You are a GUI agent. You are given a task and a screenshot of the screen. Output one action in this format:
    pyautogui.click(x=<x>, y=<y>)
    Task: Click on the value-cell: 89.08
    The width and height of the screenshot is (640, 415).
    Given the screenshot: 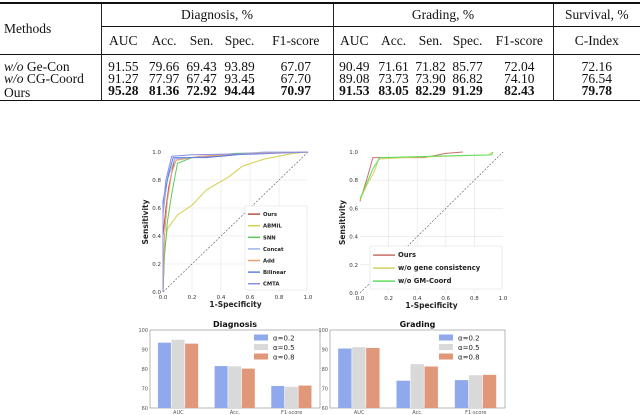 What is the action you would take?
    pyautogui.click(x=354, y=78)
    